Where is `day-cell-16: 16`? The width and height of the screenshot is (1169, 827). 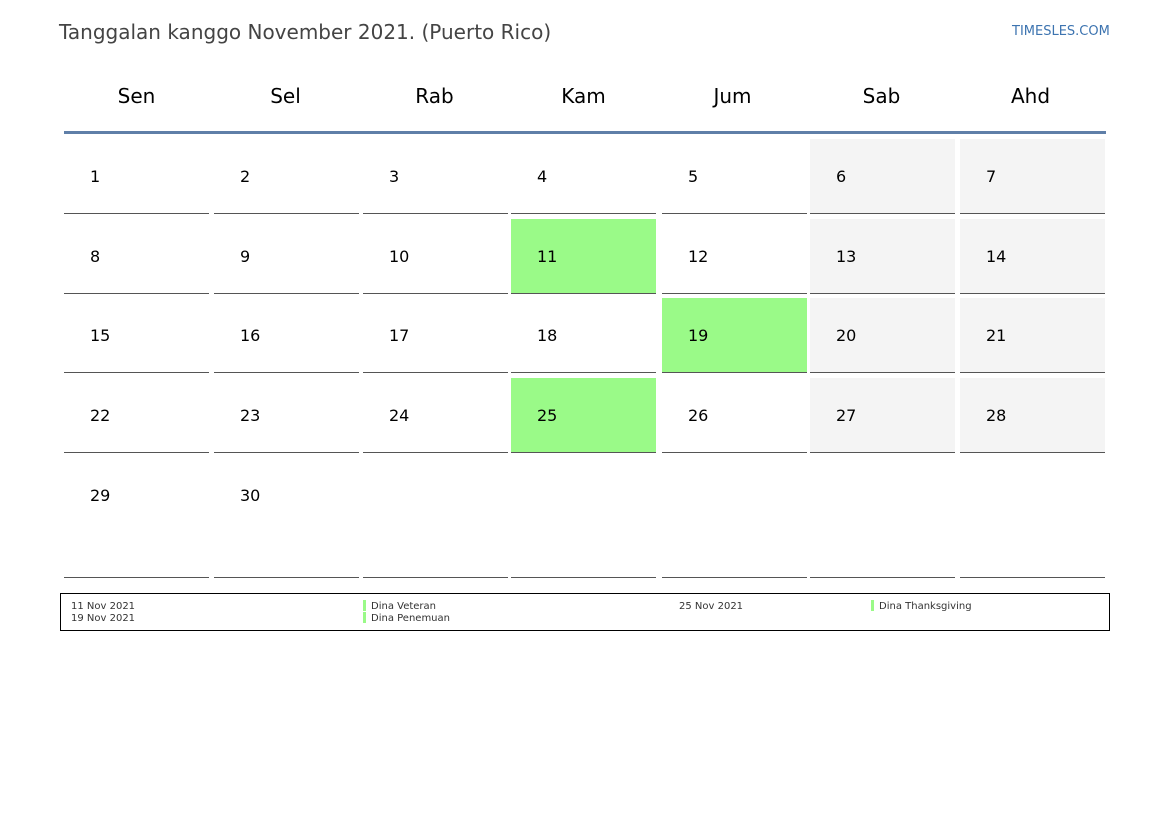
day-cell-16: 16 is located at coordinates (286, 335).